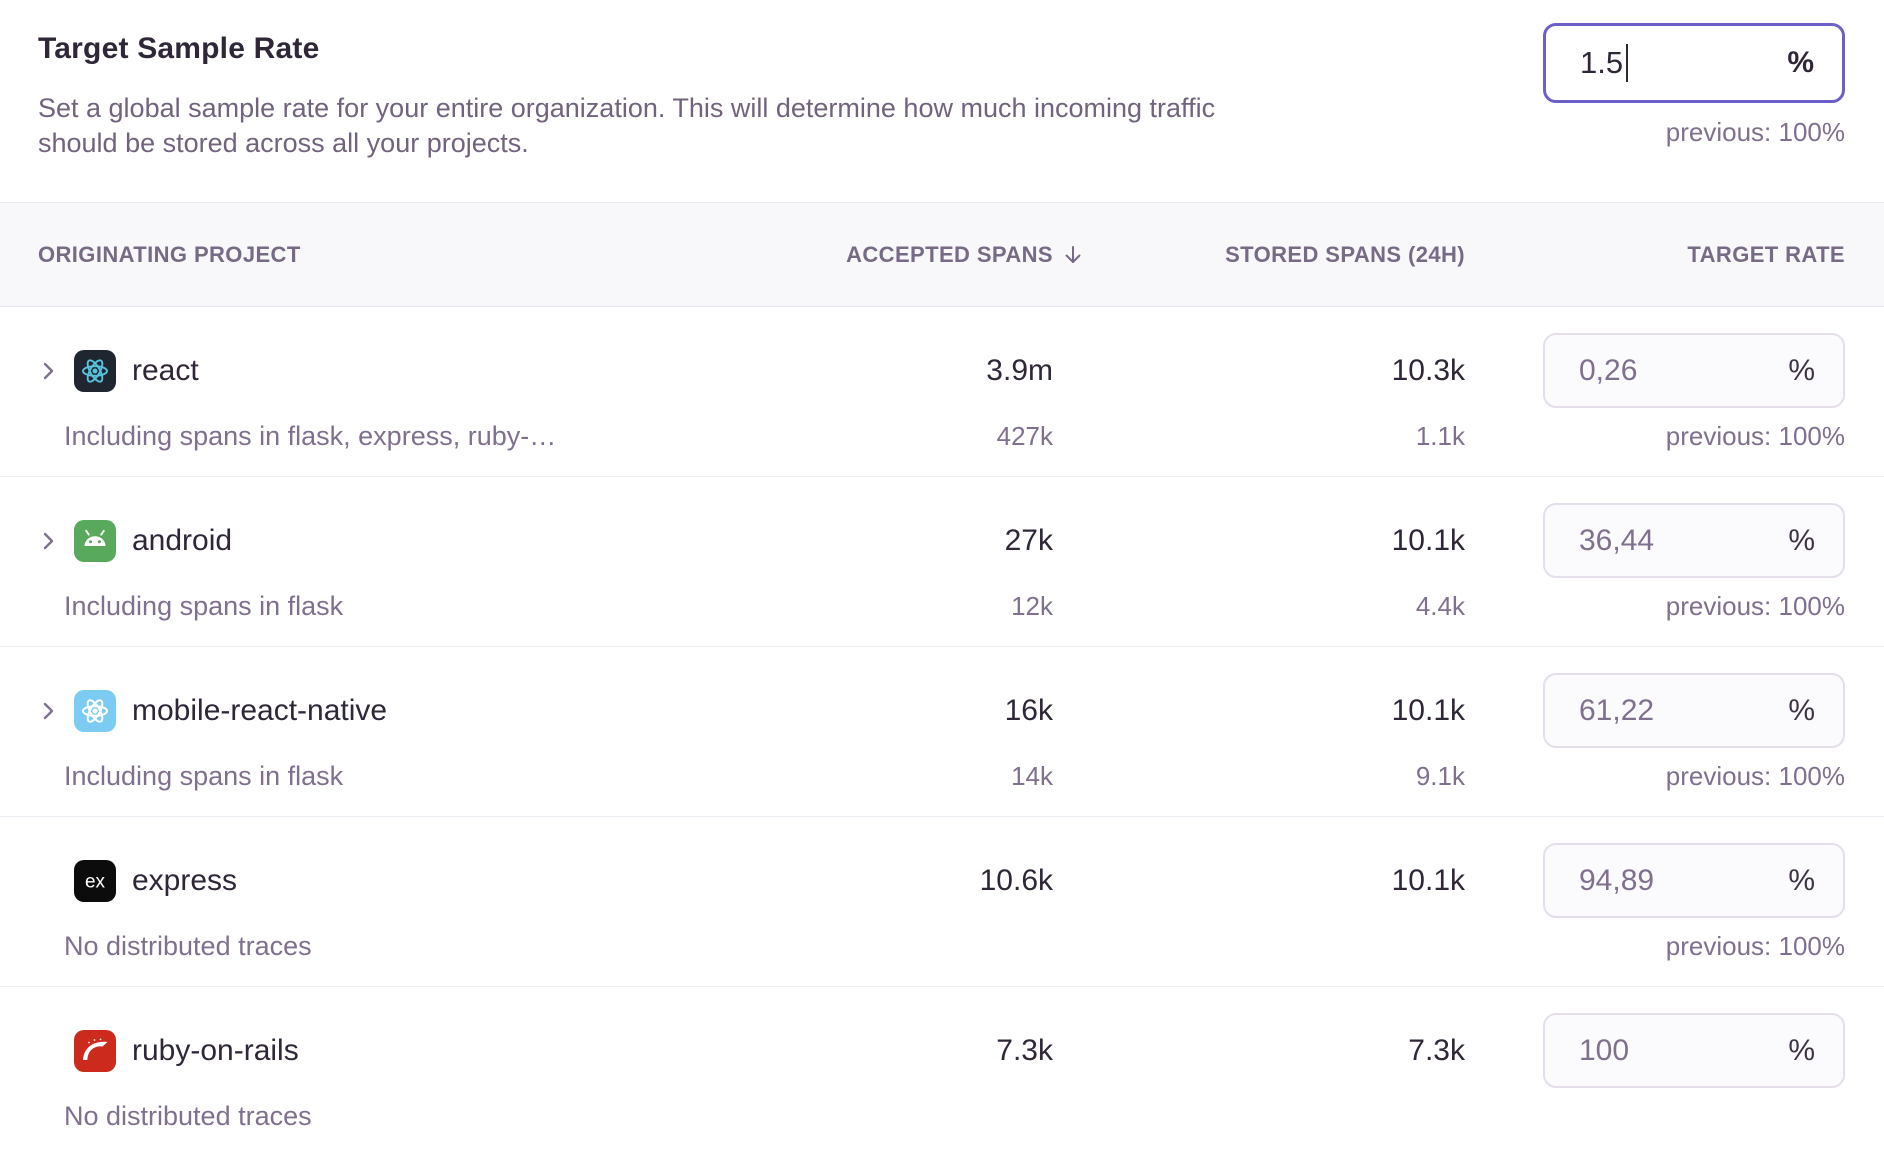 The height and width of the screenshot is (1160, 1884). I want to click on accepted-spans-value: 16k, so click(1028, 710).